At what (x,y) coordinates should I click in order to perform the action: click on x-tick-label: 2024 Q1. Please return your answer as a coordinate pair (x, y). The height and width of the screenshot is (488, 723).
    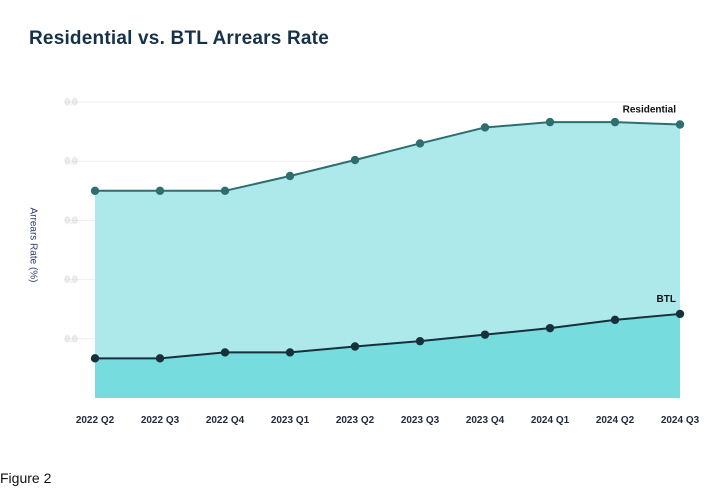
    Looking at the image, I should click on (550, 420).